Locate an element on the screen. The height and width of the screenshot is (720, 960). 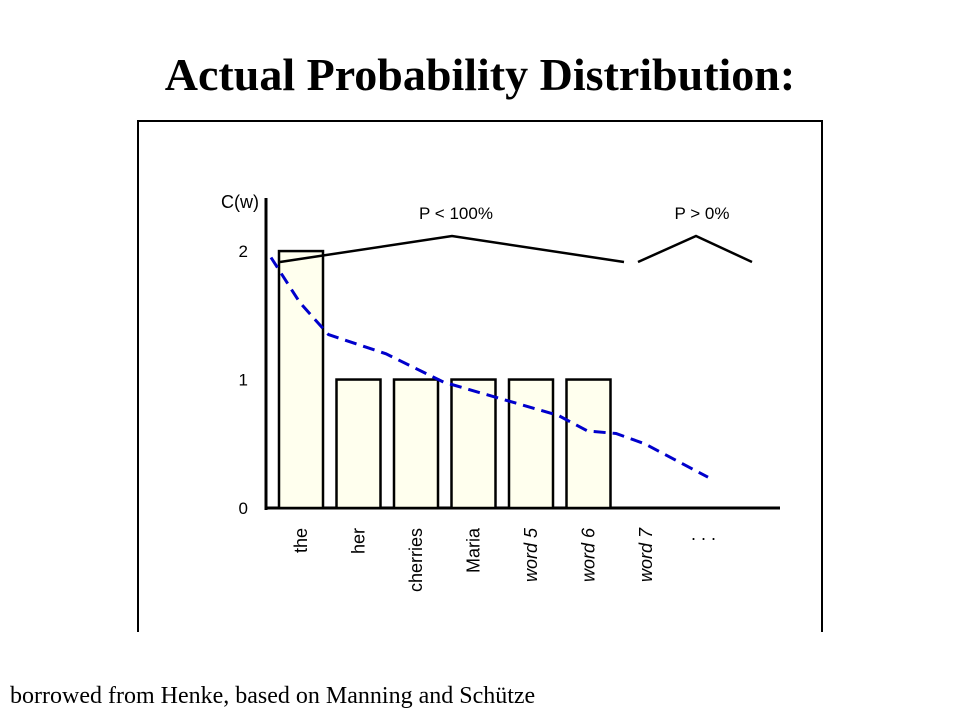
x-tick-label: the is located at coordinates (301, 540).